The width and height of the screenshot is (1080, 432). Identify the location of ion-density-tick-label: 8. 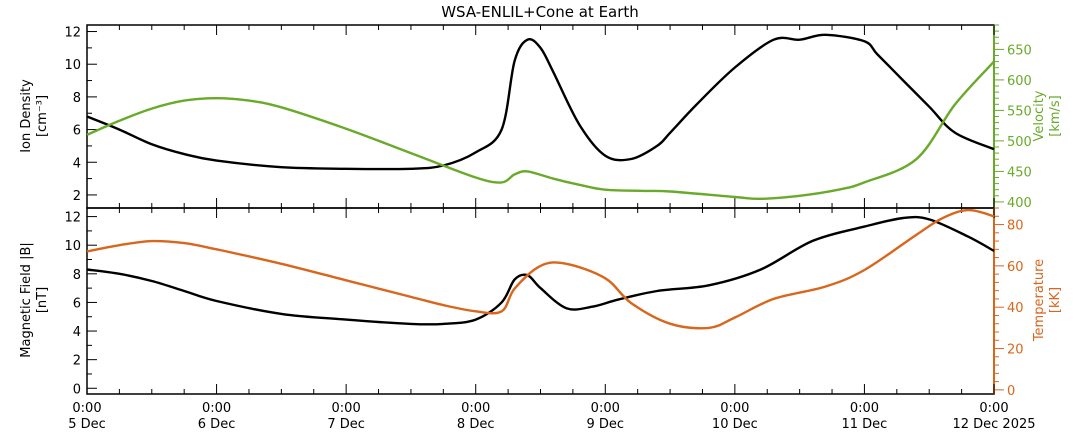
(77, 98).